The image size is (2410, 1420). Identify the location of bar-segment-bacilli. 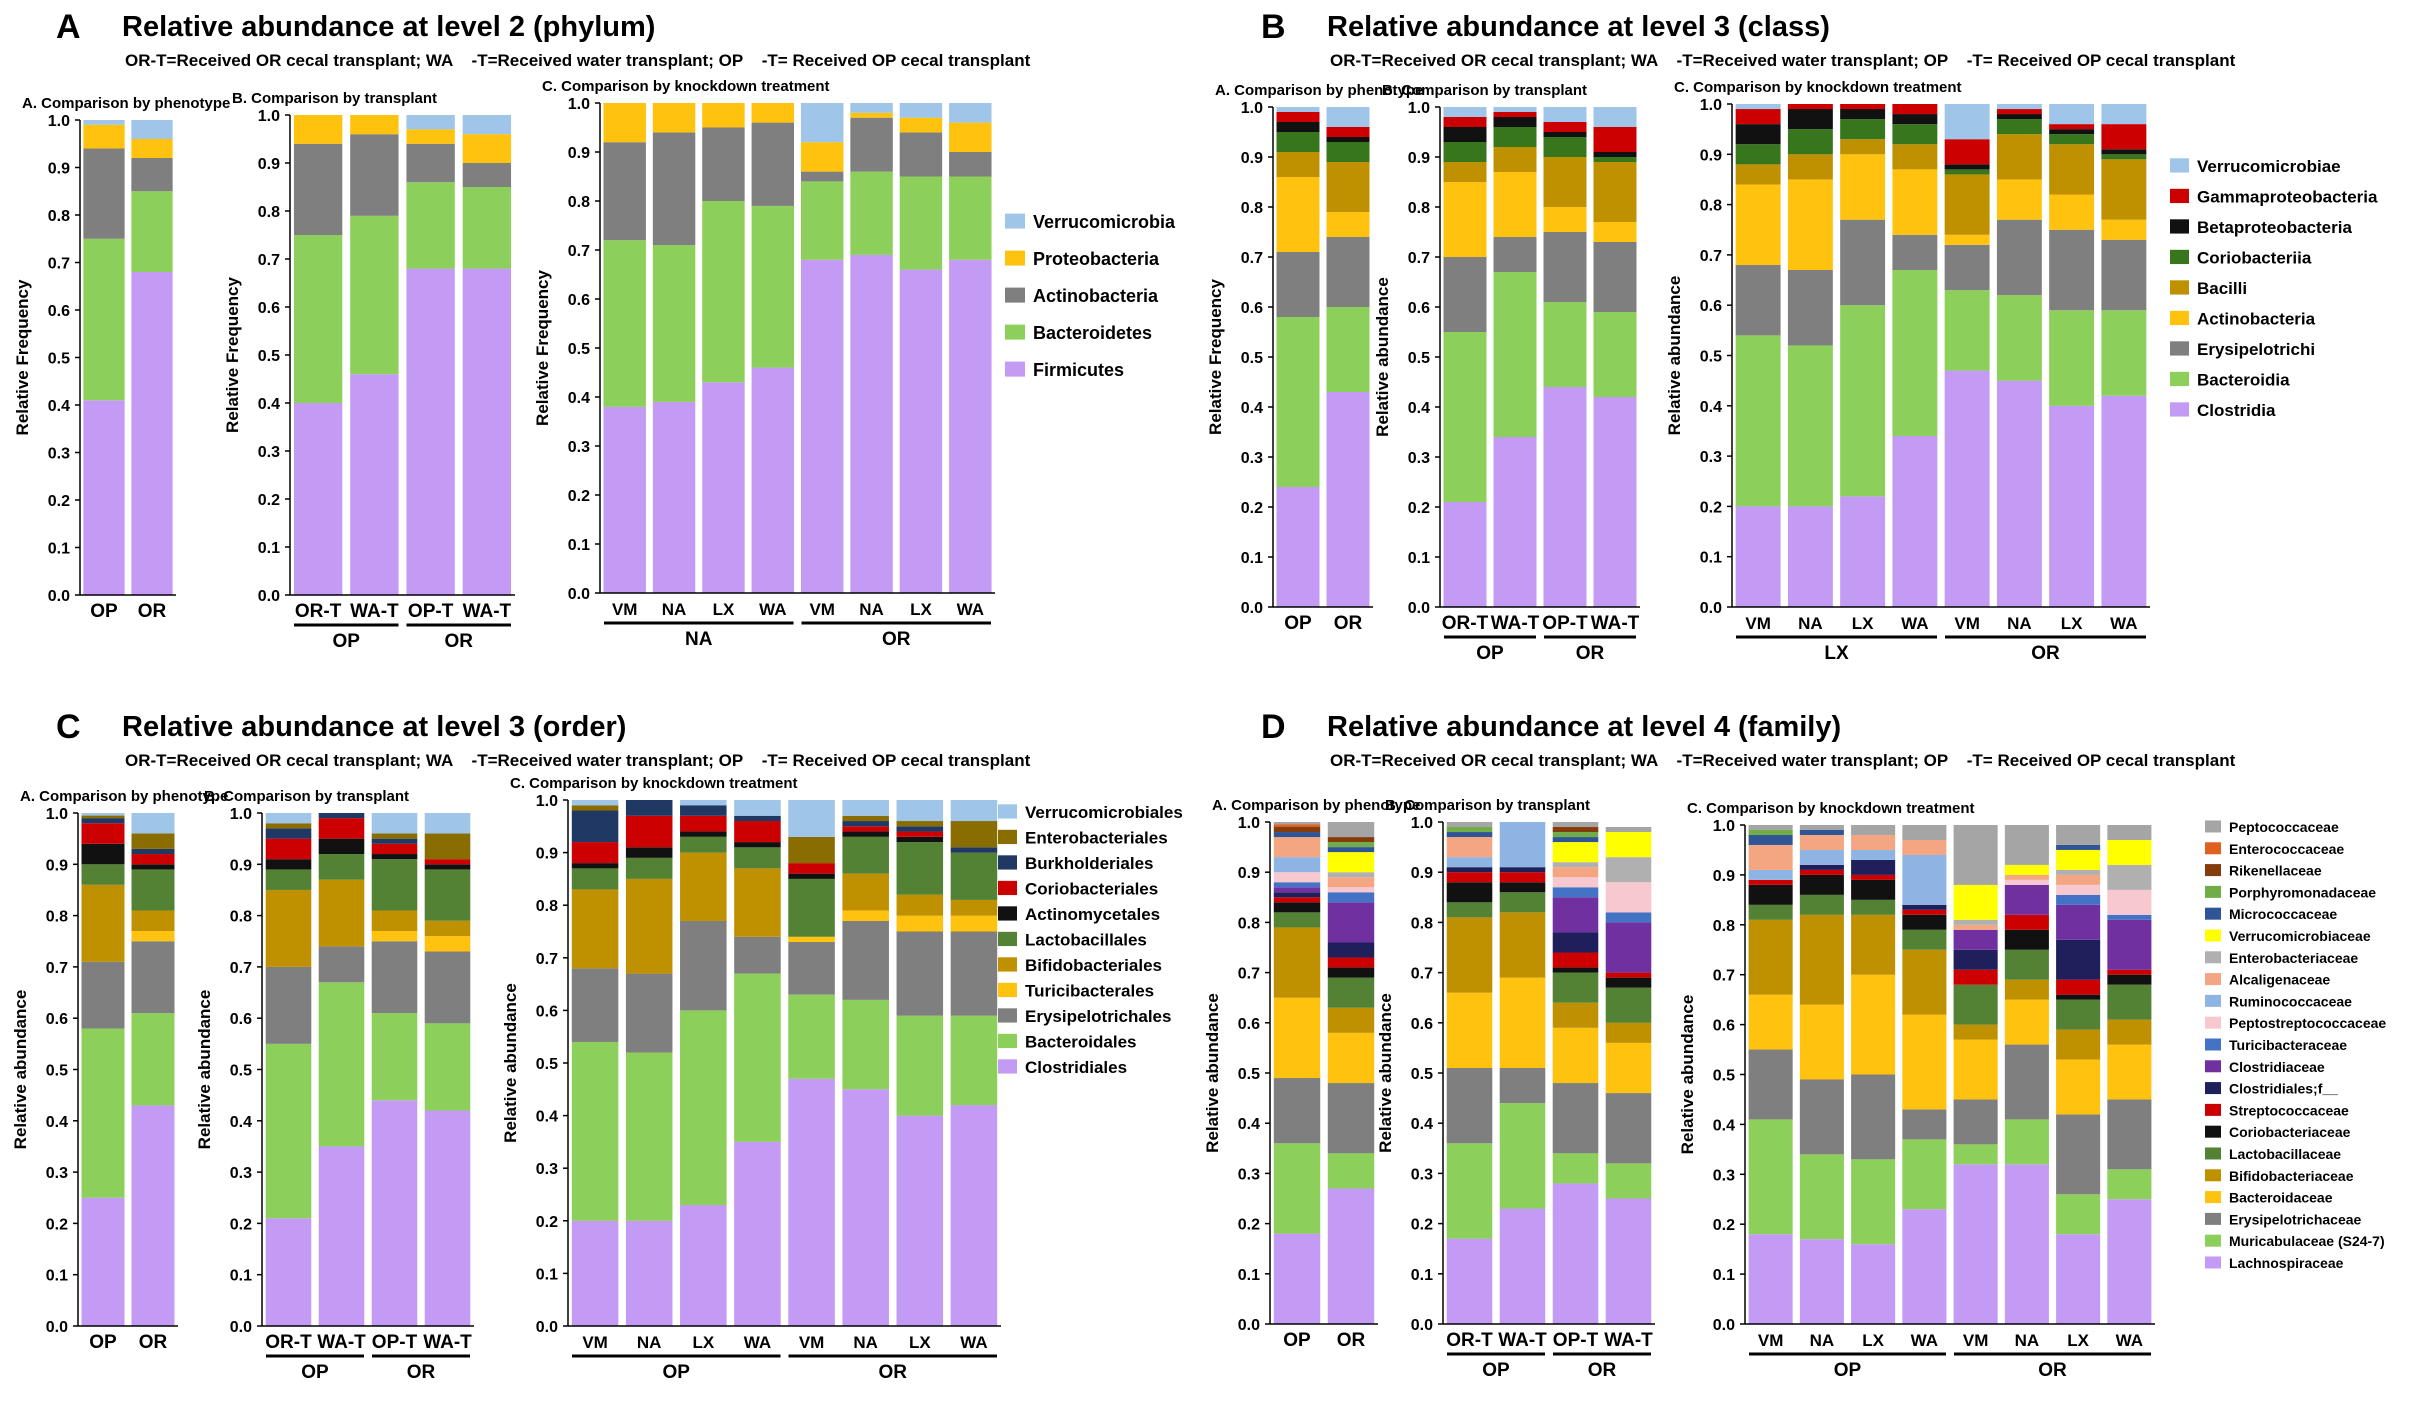
(1758, 174).